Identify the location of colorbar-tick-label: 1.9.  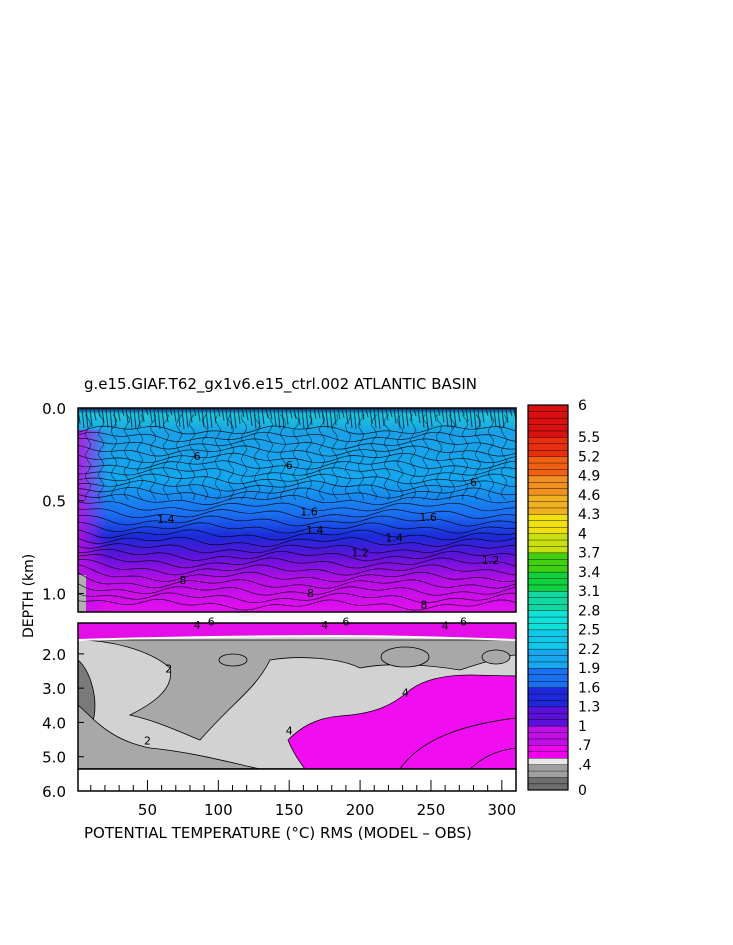
(589, 669).